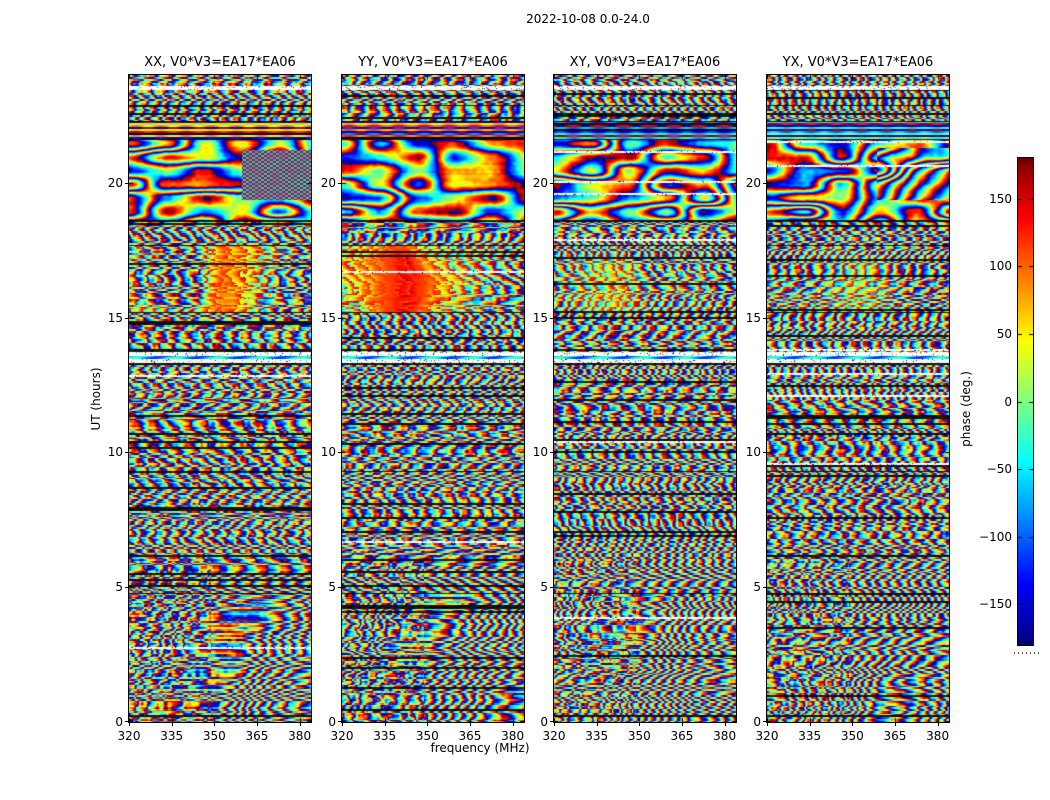  What do you see at coordinates (995, 604) in the screenshot?
I see `colorbar-tick-label: −150` at bounding box center [995, 604].